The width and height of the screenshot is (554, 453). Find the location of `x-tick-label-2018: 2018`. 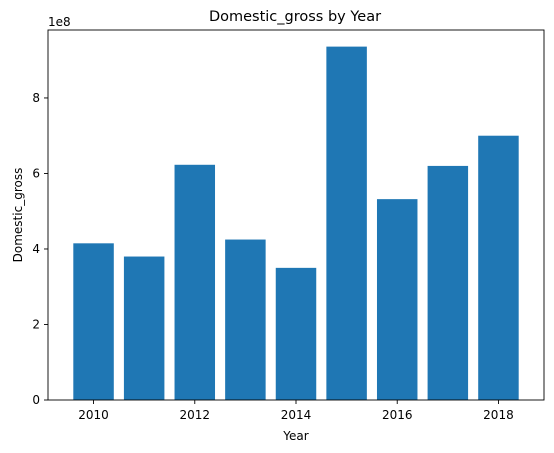

x-tick-label-2018: 2018 is located at coordinates (498, 415).